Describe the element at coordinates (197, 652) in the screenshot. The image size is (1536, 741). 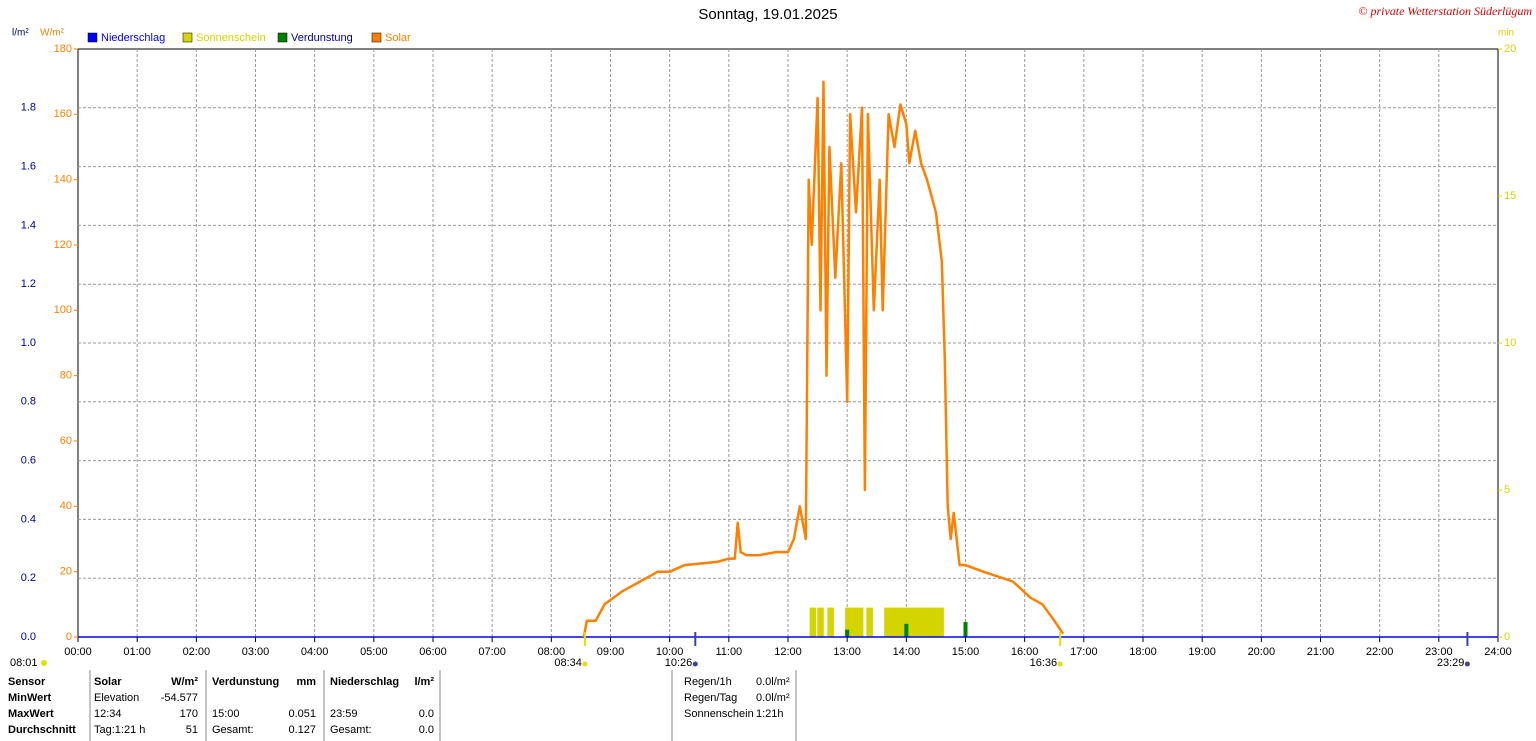
I see `x-tick-label: 02:00` at that location.